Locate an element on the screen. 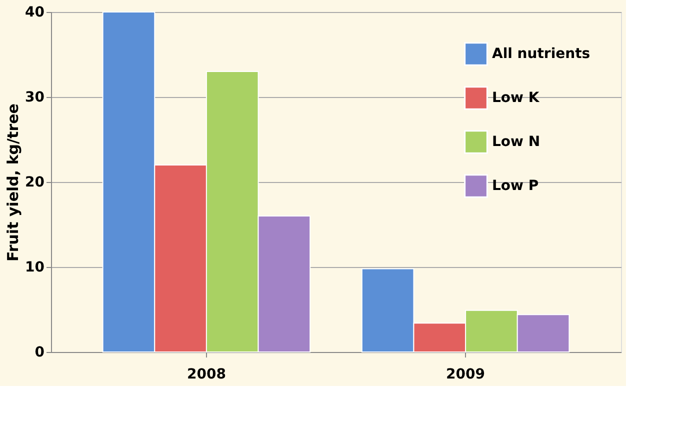 The height and width of the screenshot is (441, 696). legend-label: Low N is located at coordinates (516, 142).